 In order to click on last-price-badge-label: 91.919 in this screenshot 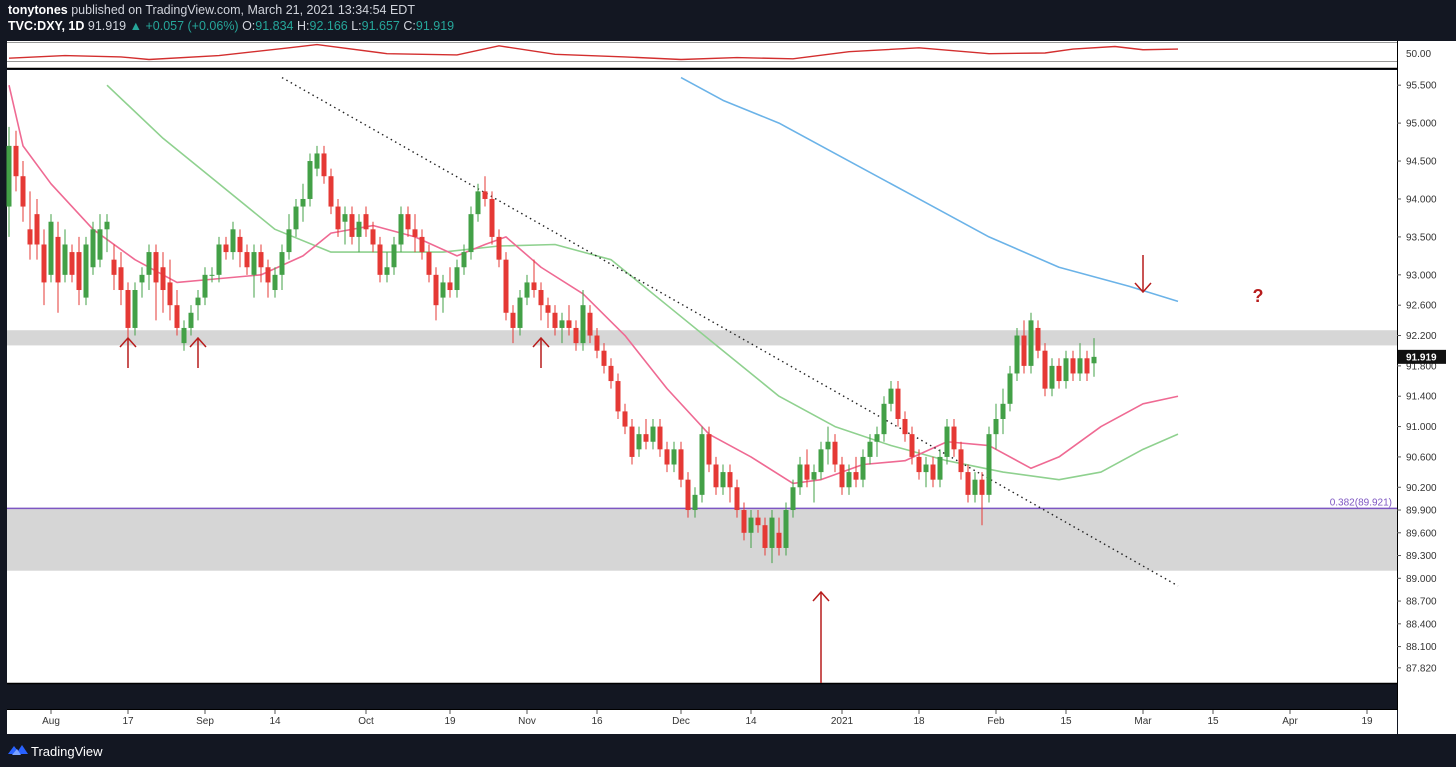, I will do `click(1421, 357)`.